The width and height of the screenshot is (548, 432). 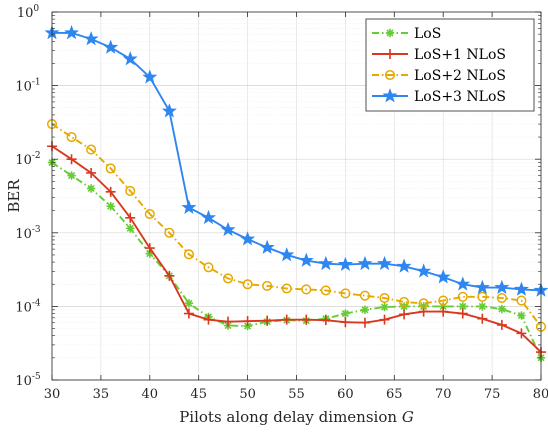 I want to click on x-tick-label: 65, so click(x=394, y=394).